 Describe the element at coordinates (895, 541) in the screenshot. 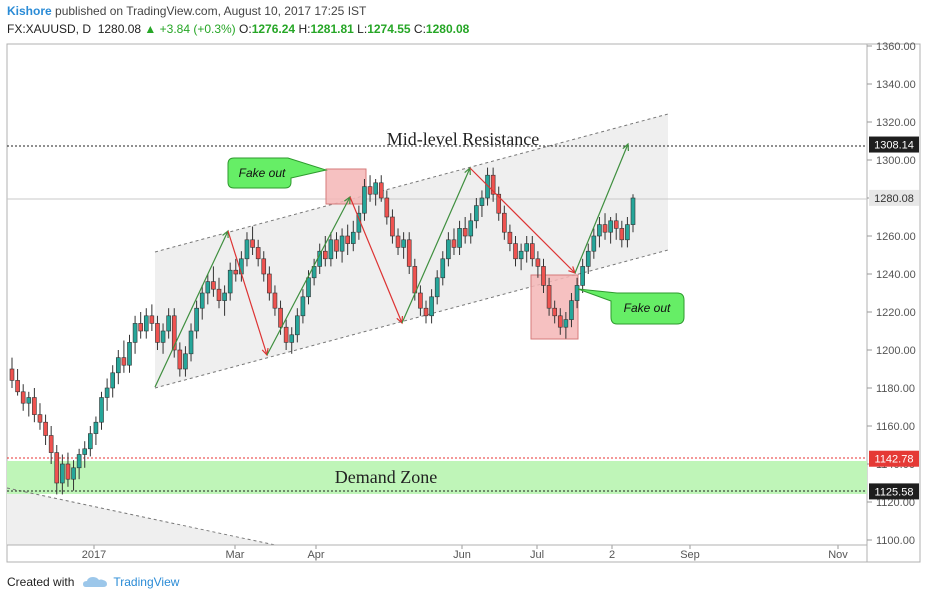

I see `y-tick-label: 1100.00` at that location.